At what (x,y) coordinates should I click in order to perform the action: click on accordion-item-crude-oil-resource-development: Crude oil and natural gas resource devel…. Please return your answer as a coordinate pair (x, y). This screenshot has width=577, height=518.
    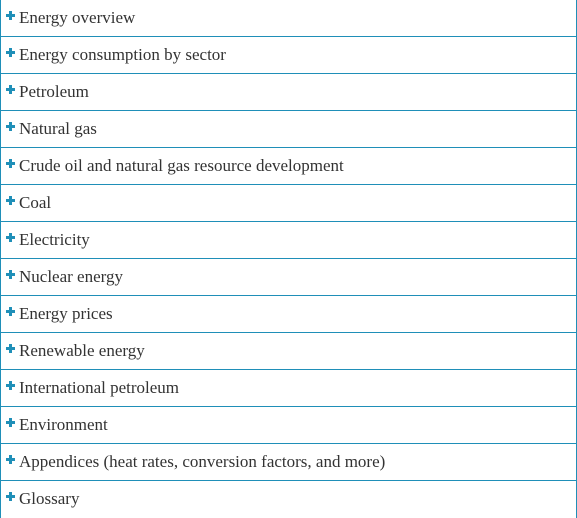
    Looking at the image, I should click on (288, 166).